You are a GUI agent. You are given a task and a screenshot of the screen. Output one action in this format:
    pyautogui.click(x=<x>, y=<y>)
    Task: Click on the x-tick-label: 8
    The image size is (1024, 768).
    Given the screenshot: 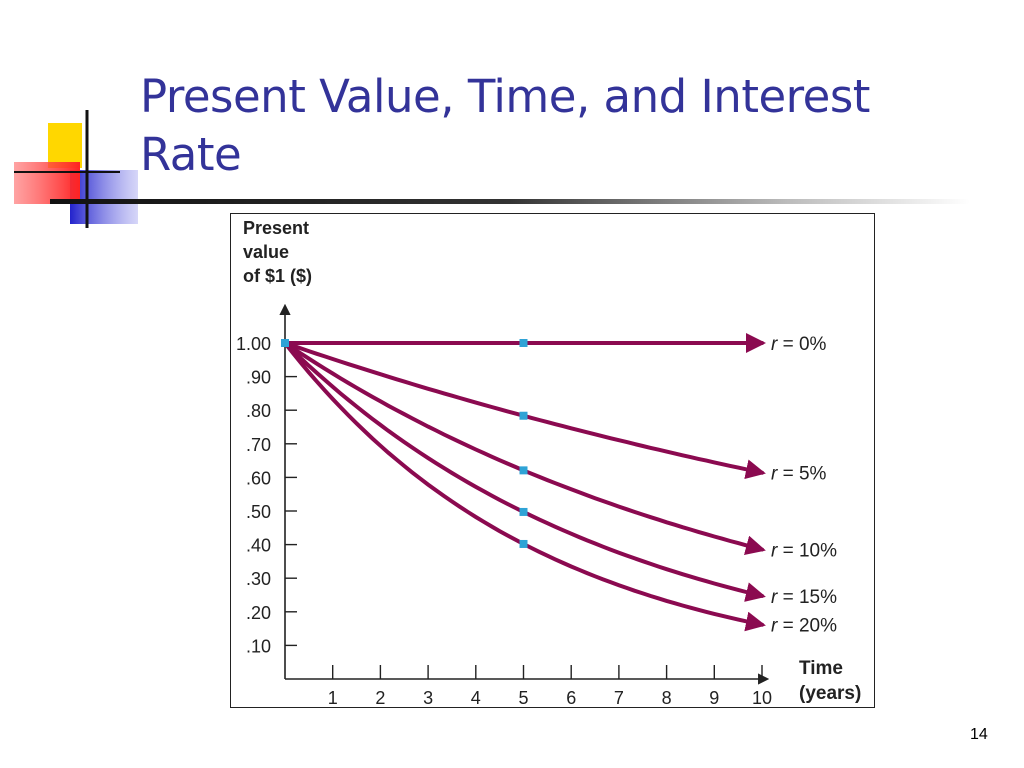 What is the action you would take?
    pyautogui.click(x=667, y=698)
    